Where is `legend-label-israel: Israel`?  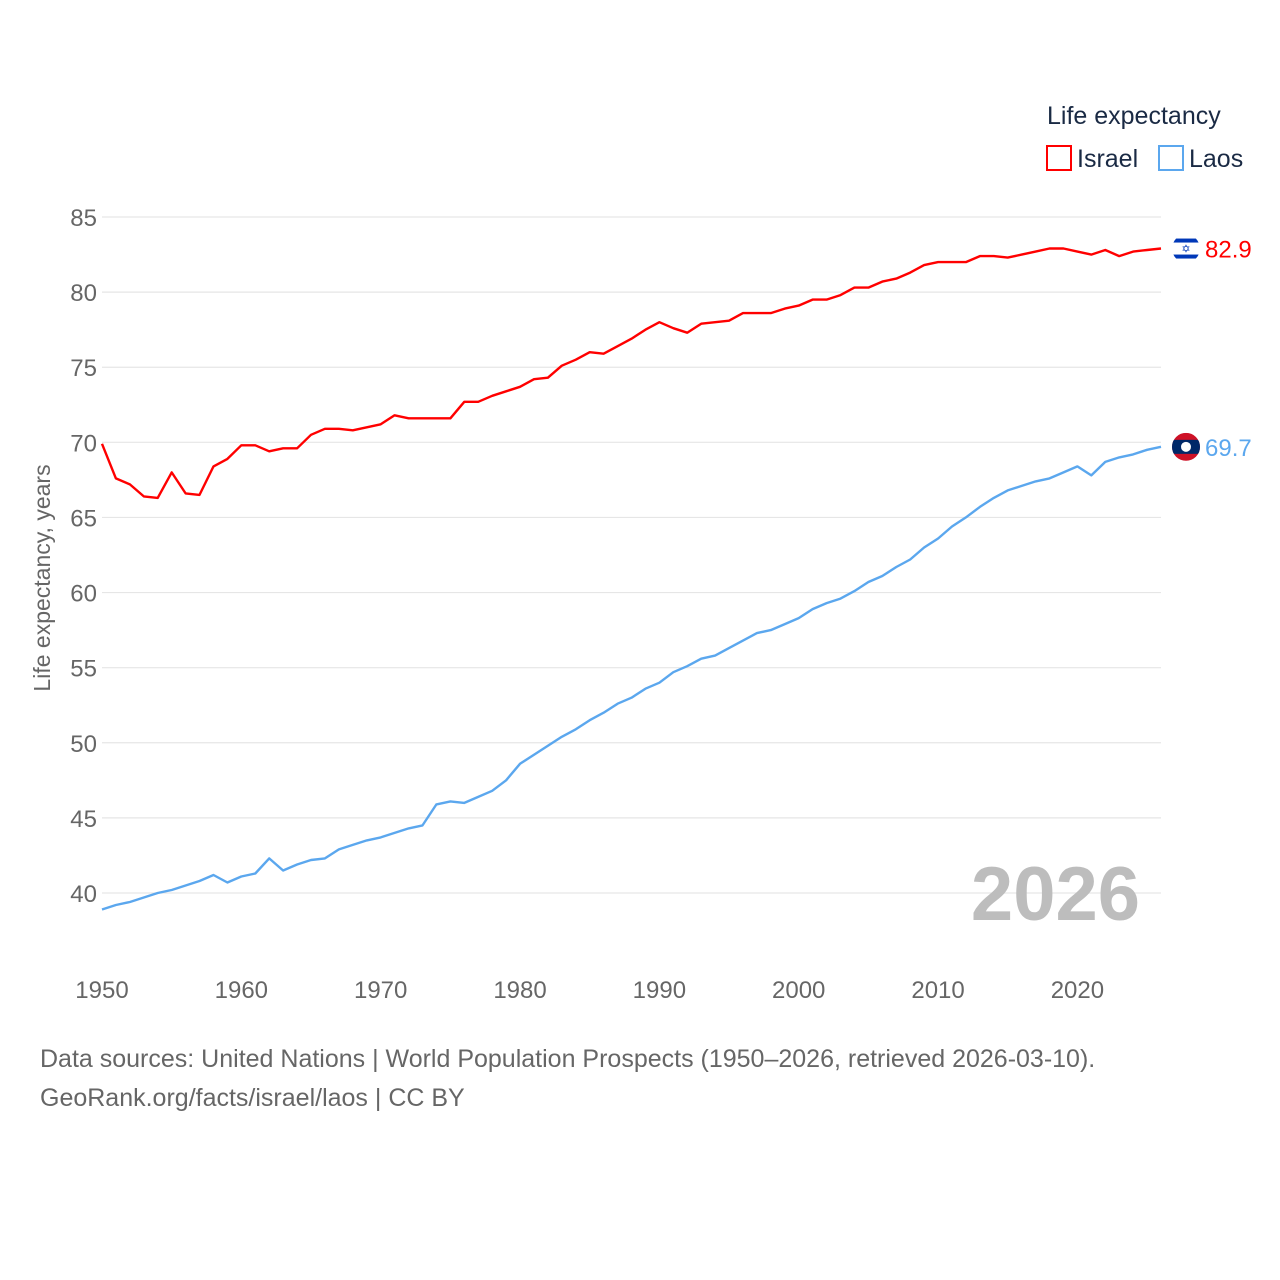
legend-label-israel: Israel is located at coordinates (1107, 159).